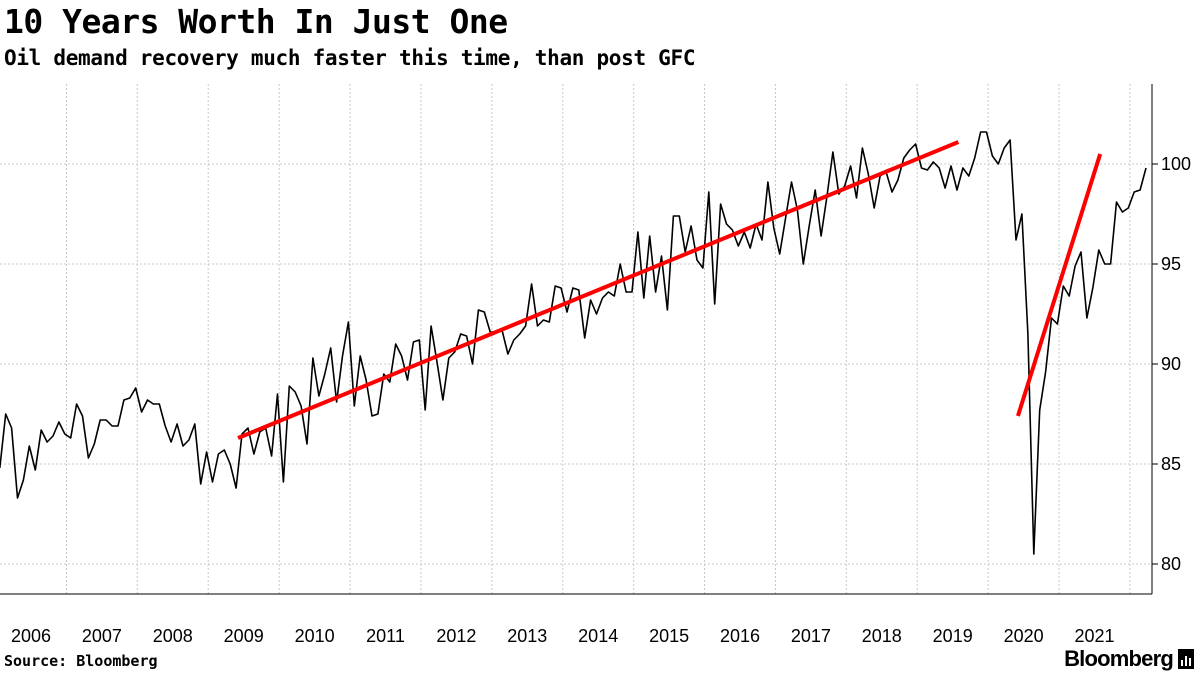 This screenshot has height=675, width=1200. I want to click on x-tick-label: 2016, so click(740, 636).